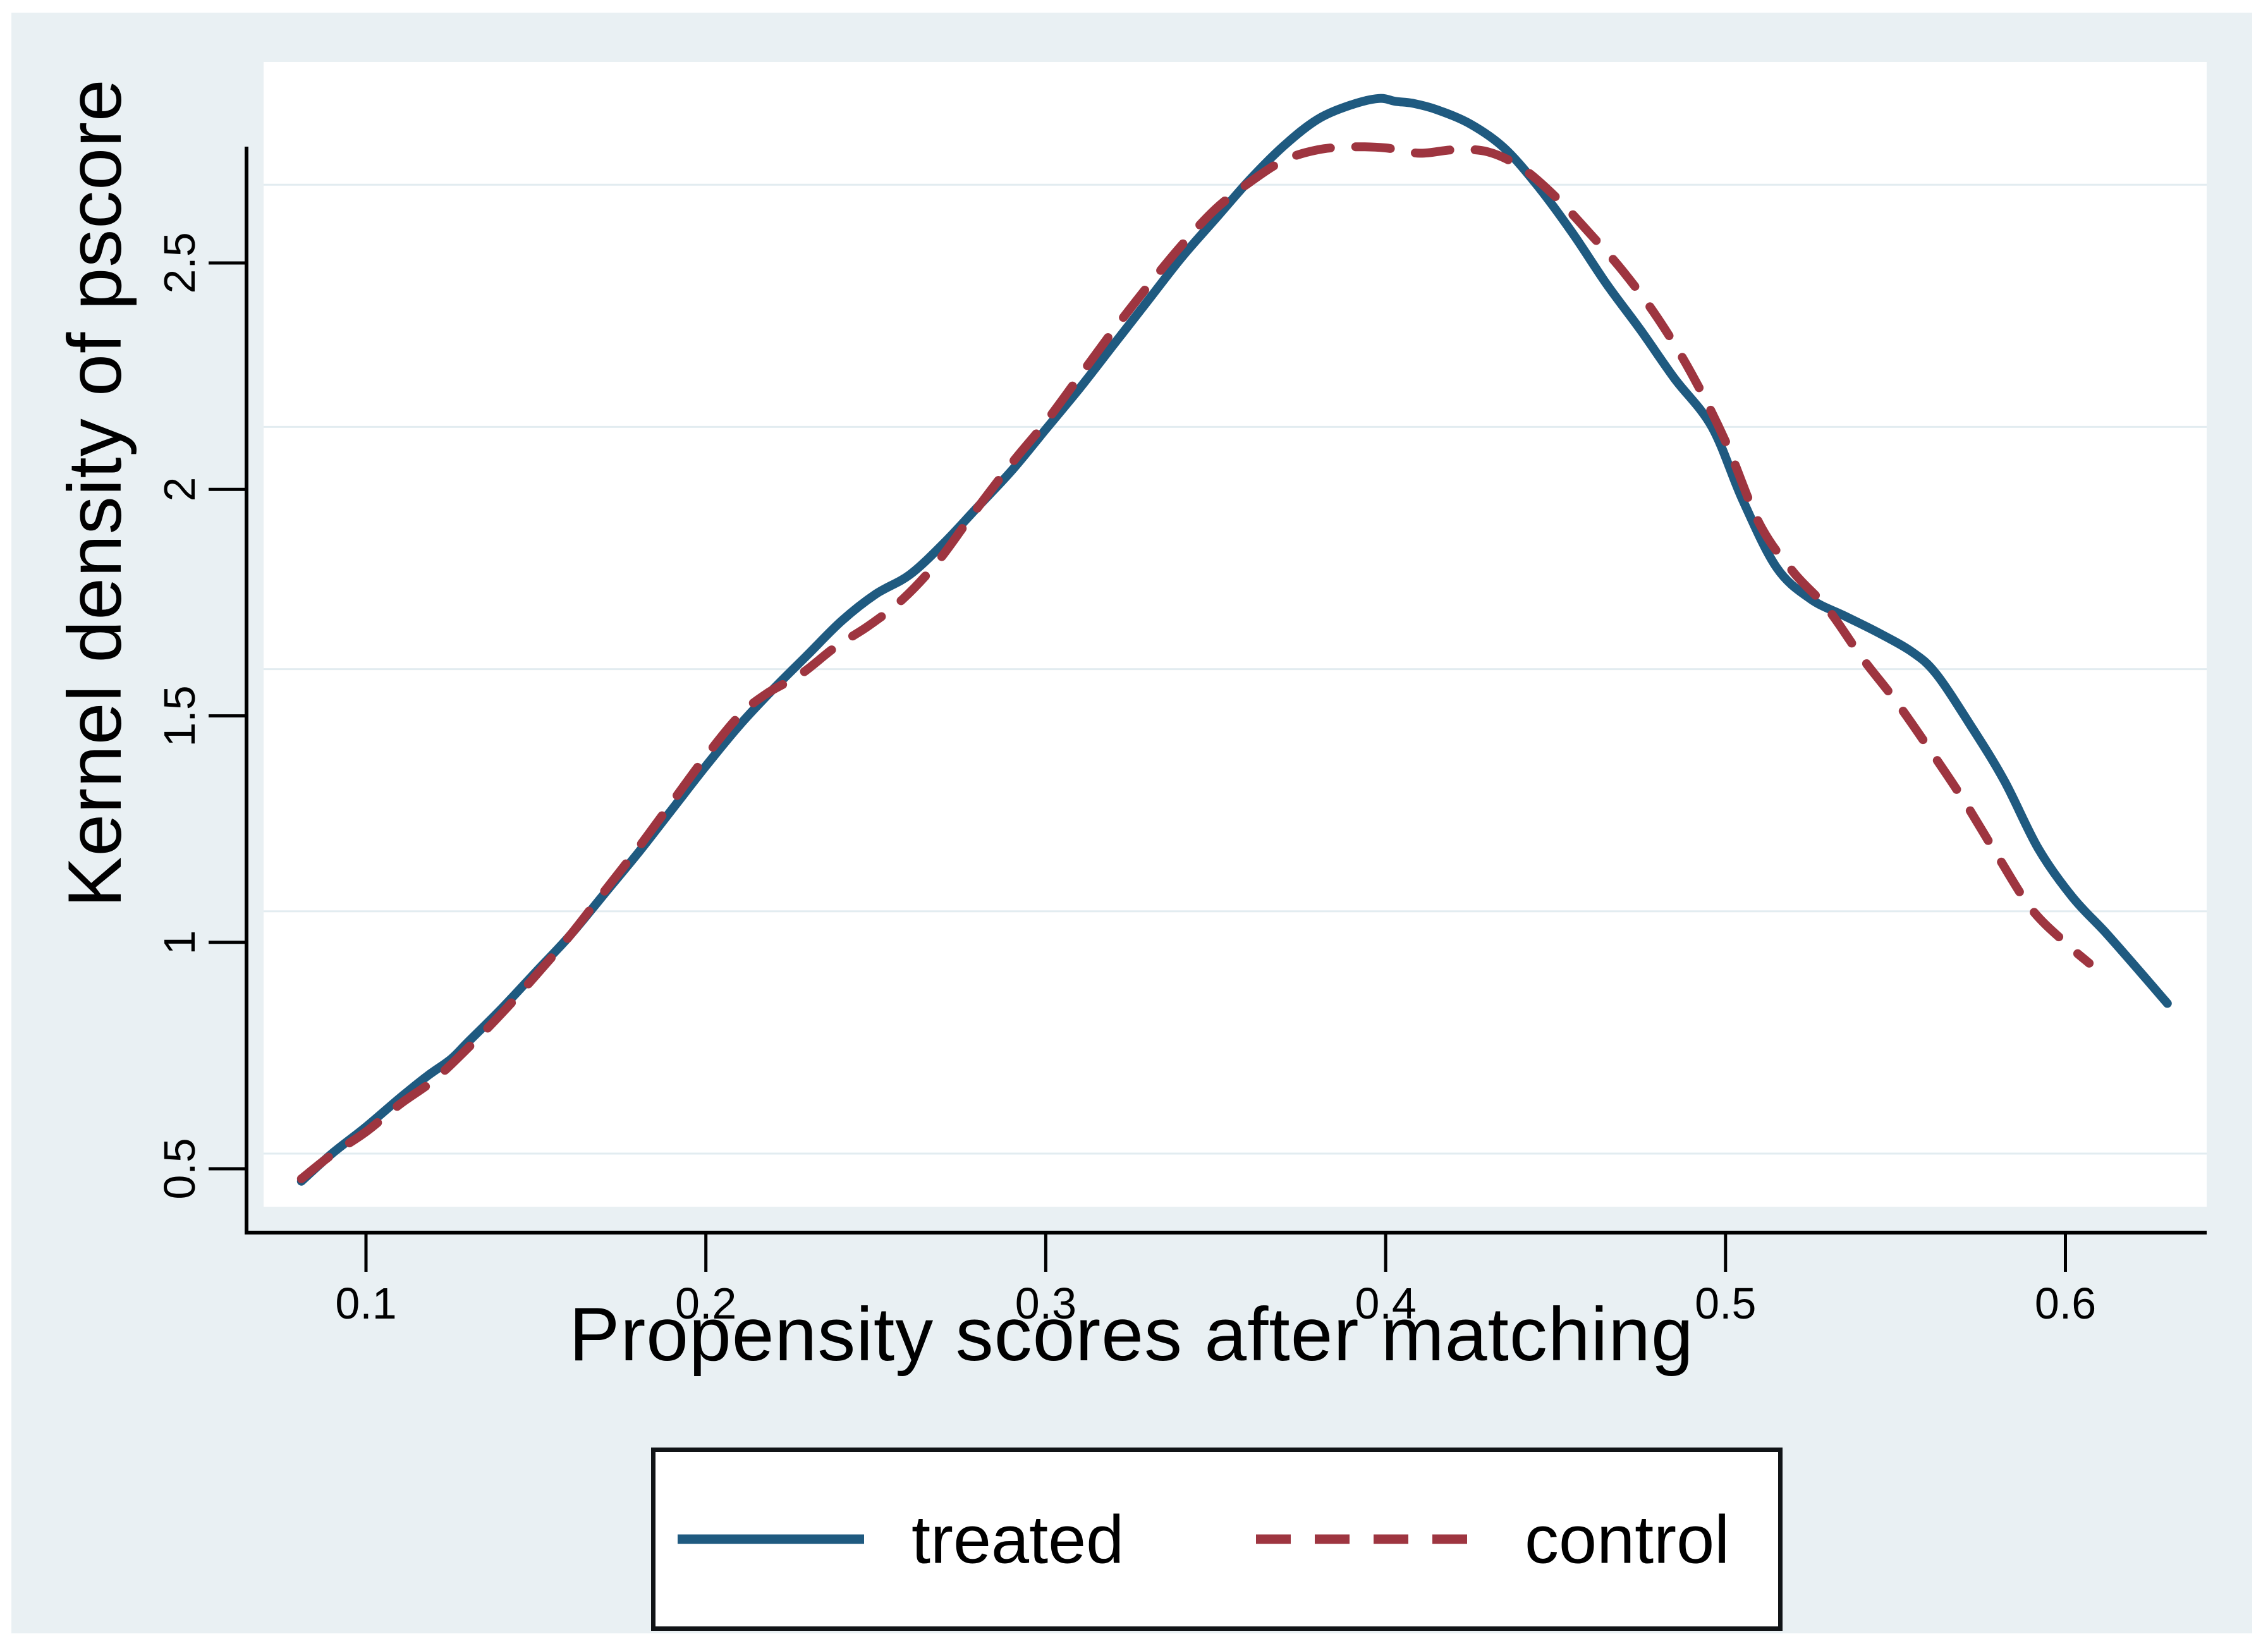 Image resolution: width=2268 pixels, height=1646 pixels. I want to click on y-tick-label: 1.5, so click(180, 716).